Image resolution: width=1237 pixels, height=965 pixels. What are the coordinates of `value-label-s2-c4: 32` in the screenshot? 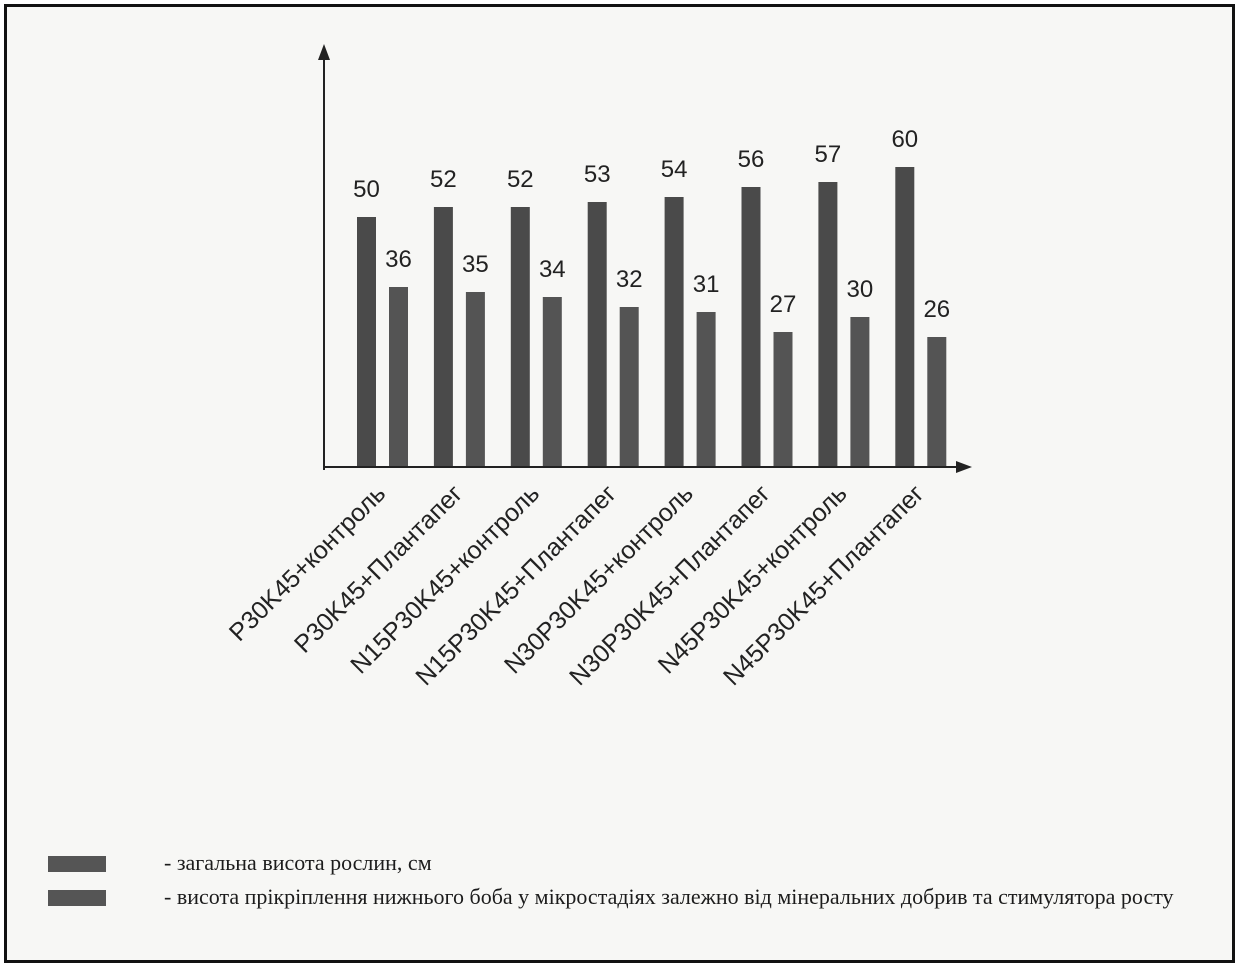 It's located at (629, 279).